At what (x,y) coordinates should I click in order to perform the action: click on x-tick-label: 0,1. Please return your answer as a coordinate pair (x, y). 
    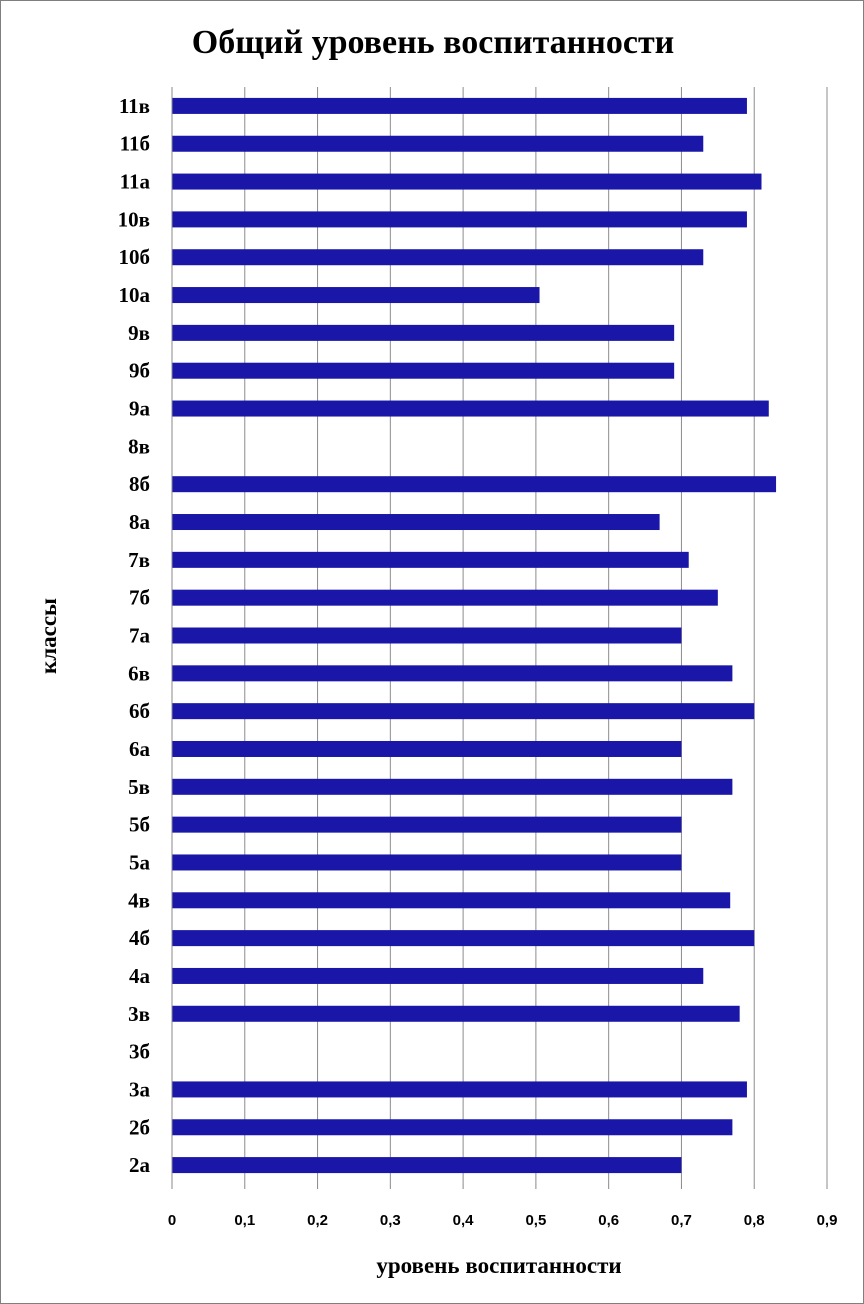
    Looking at the image, I should click on (244, 1220).